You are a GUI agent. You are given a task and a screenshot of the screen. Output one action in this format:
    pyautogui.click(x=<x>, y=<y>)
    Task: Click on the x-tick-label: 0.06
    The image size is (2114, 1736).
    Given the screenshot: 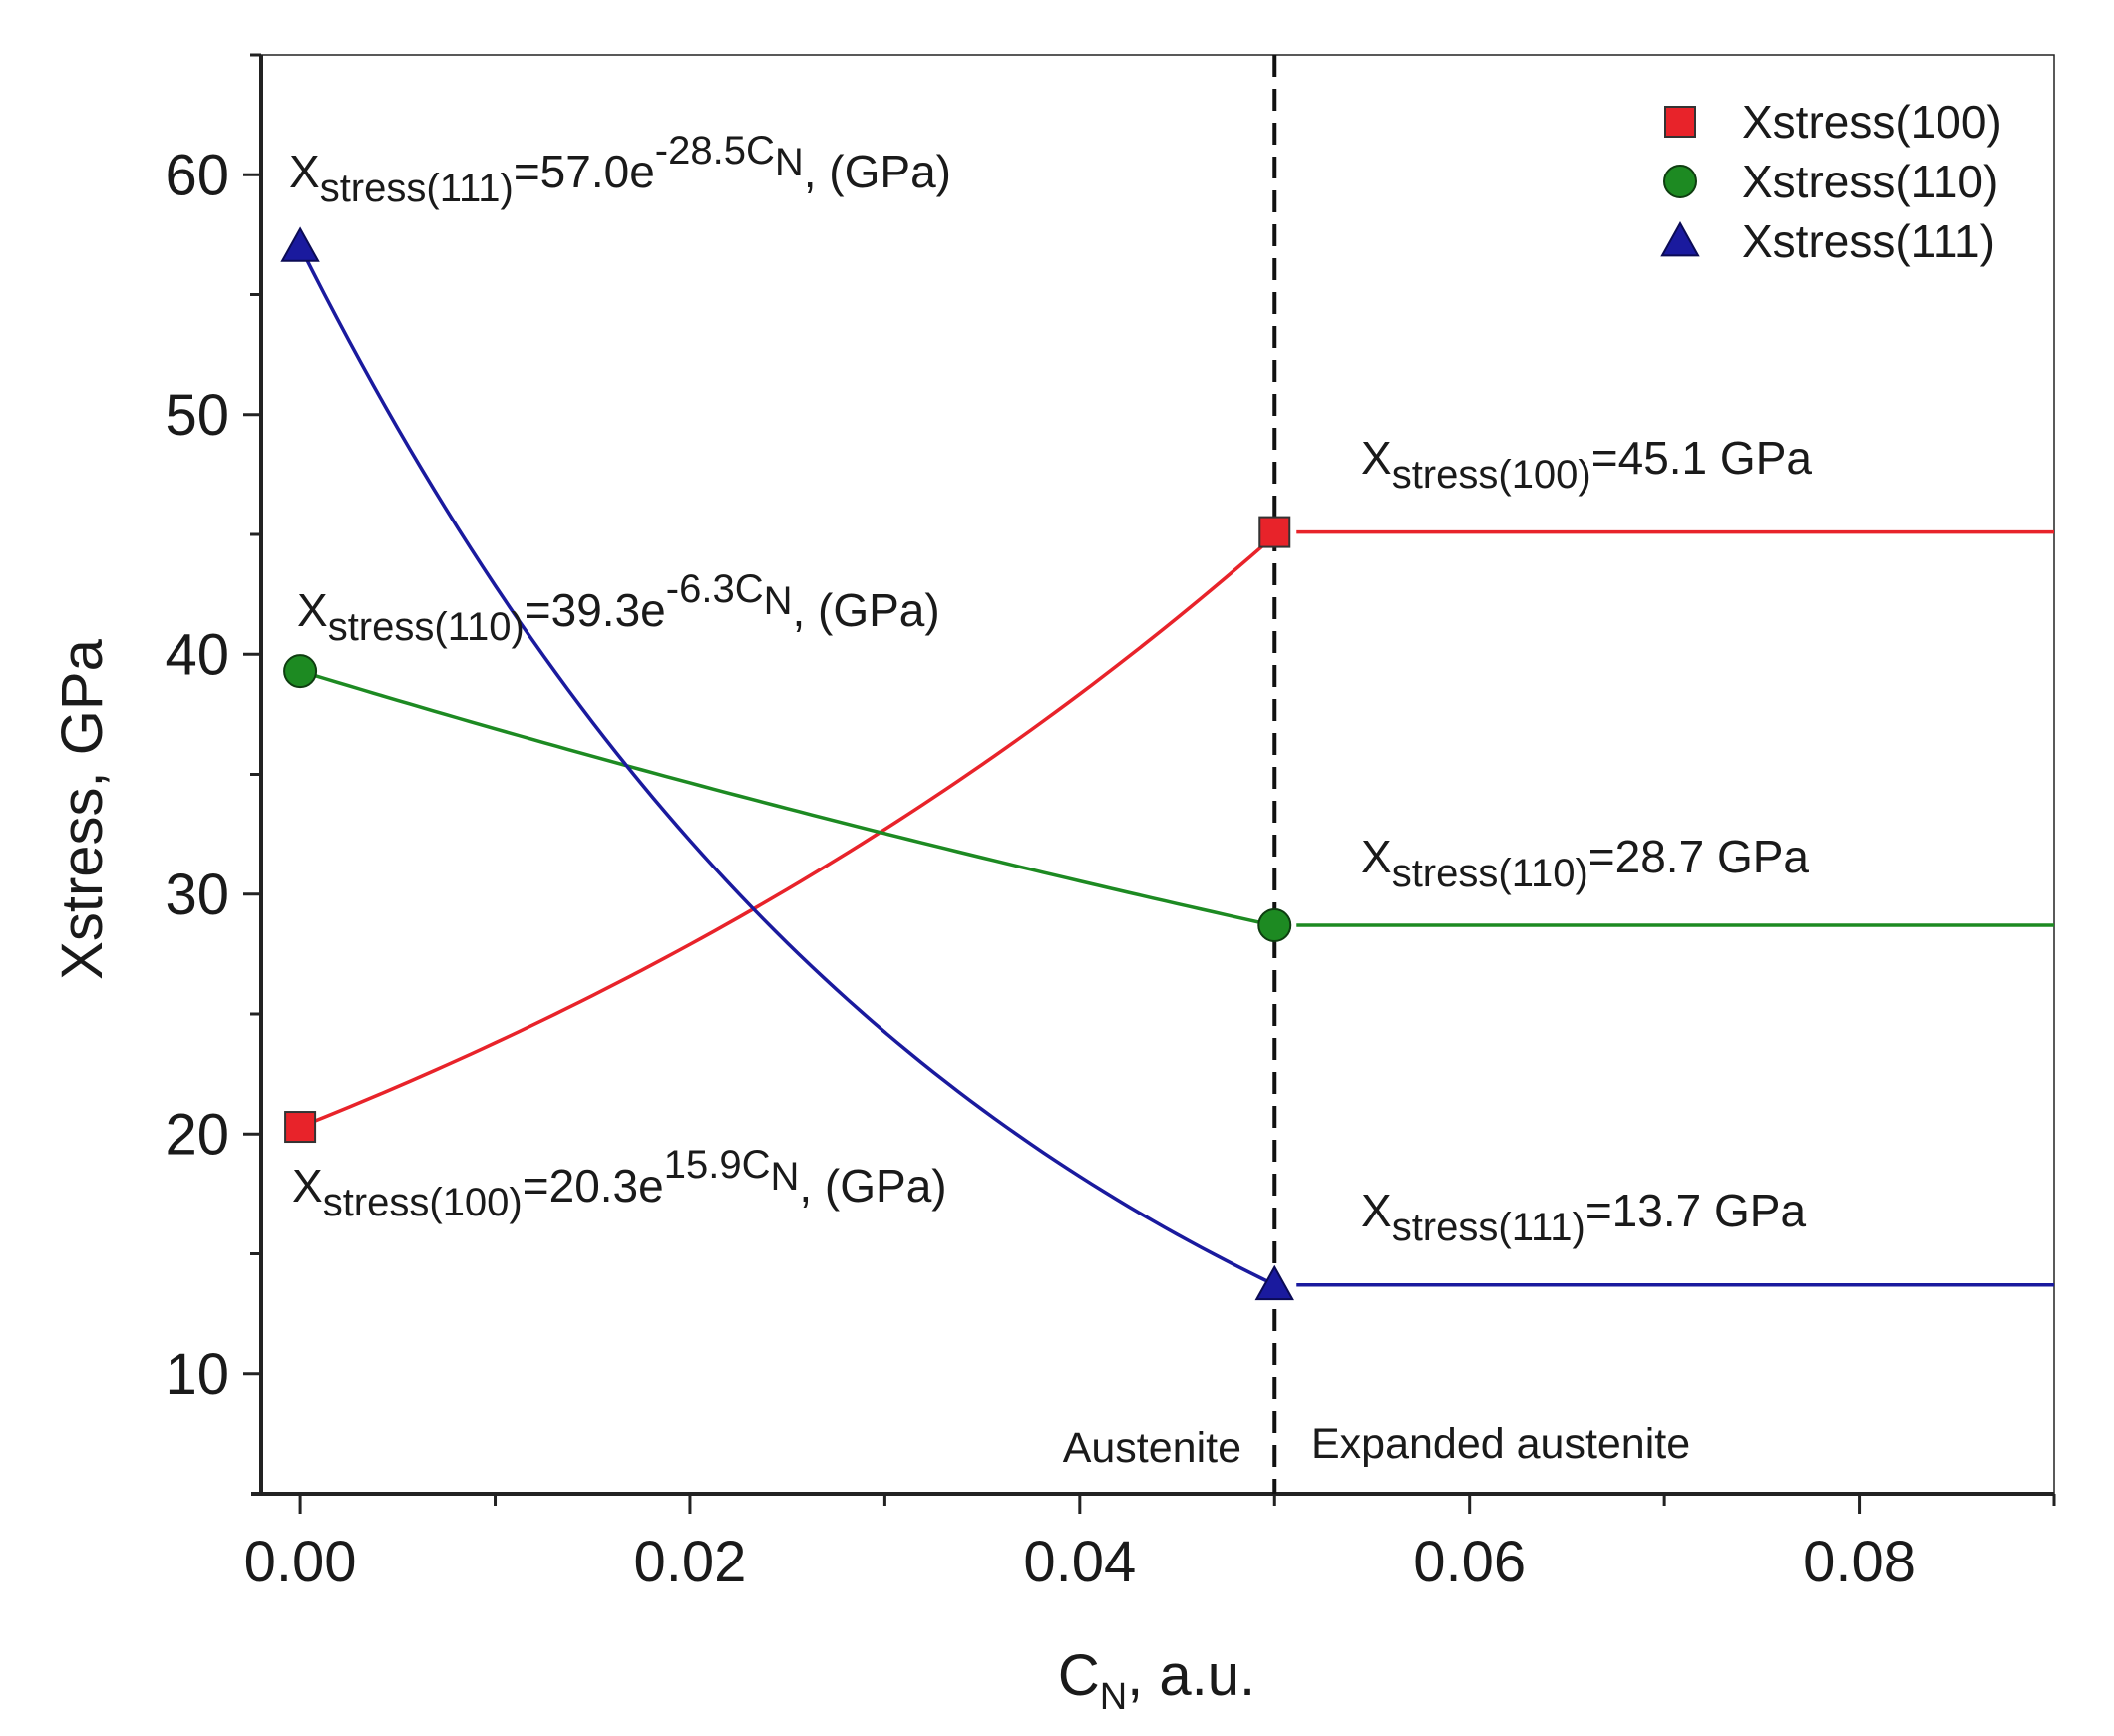 What is the action you would take?
    pyautogui.click(x=1469, y=1562)
    